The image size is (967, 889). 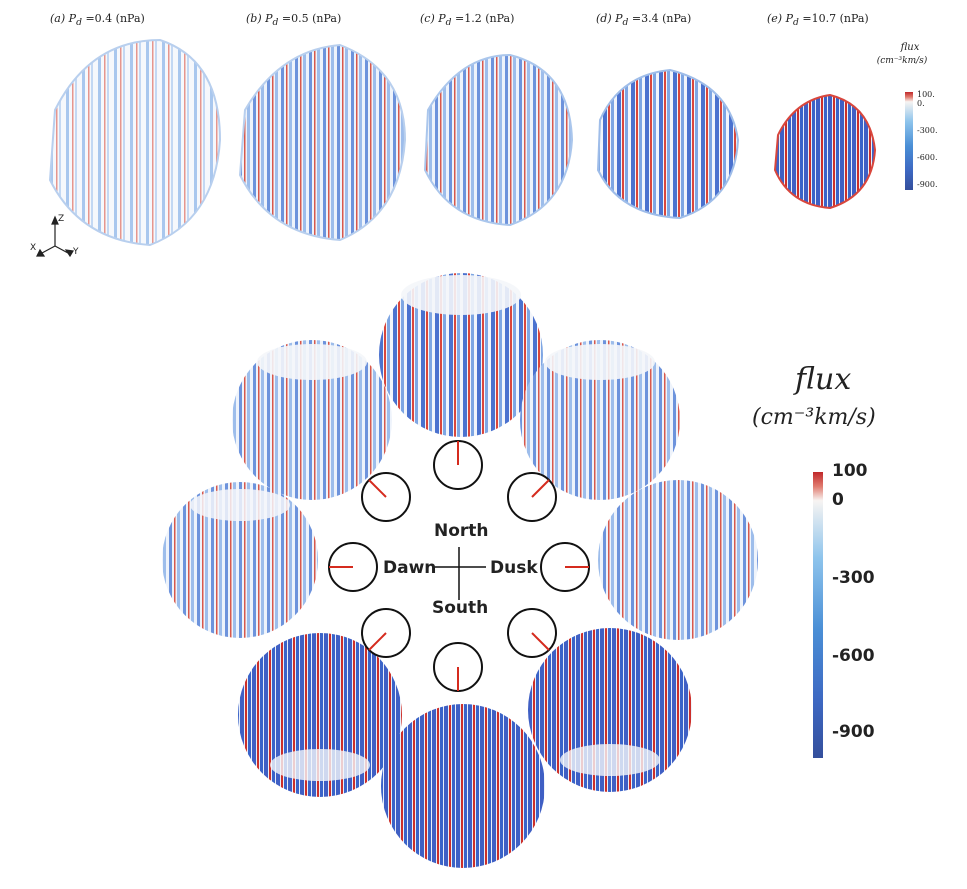 What do you see at coordinates (814, 417) in the screenshot?
I see `large-colorbar-unit: (cm⁻³km/s)` at bounding box center [814, 417].